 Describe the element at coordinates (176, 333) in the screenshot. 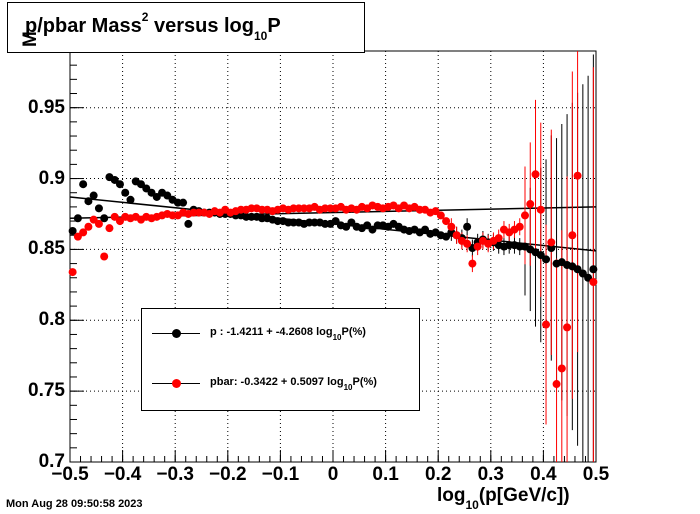

I see `legend-marker-p` at that location.